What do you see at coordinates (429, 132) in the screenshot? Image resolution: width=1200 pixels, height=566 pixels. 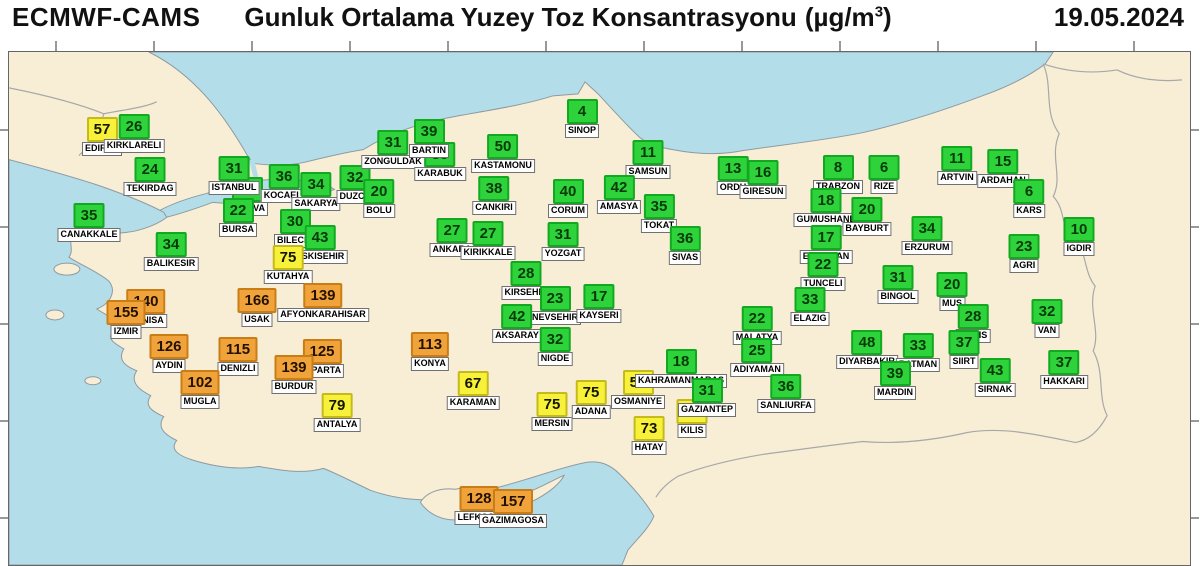 I see `station-value: 39` at bounding box center [429, 132].